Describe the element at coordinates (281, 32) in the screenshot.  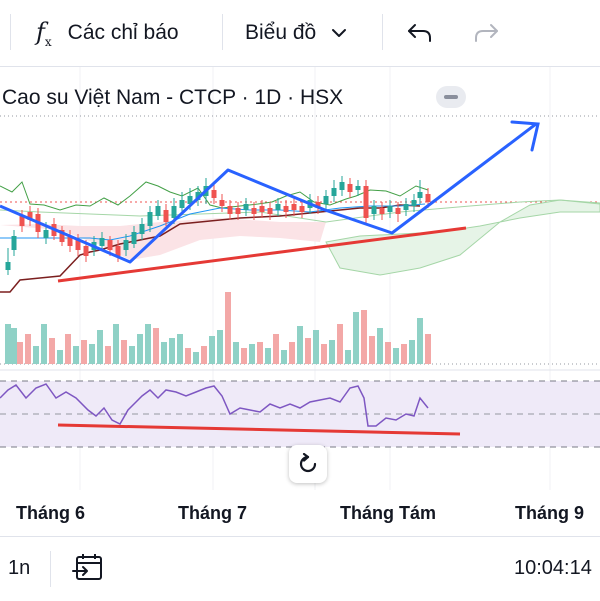
I see `chart-type-label: Biểu đồ` at that location.